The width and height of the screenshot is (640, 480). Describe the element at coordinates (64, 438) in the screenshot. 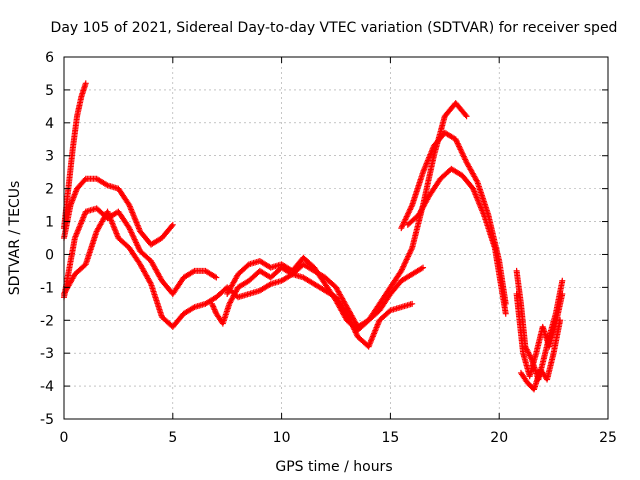

I see `x-tick-label: 0` at that location.